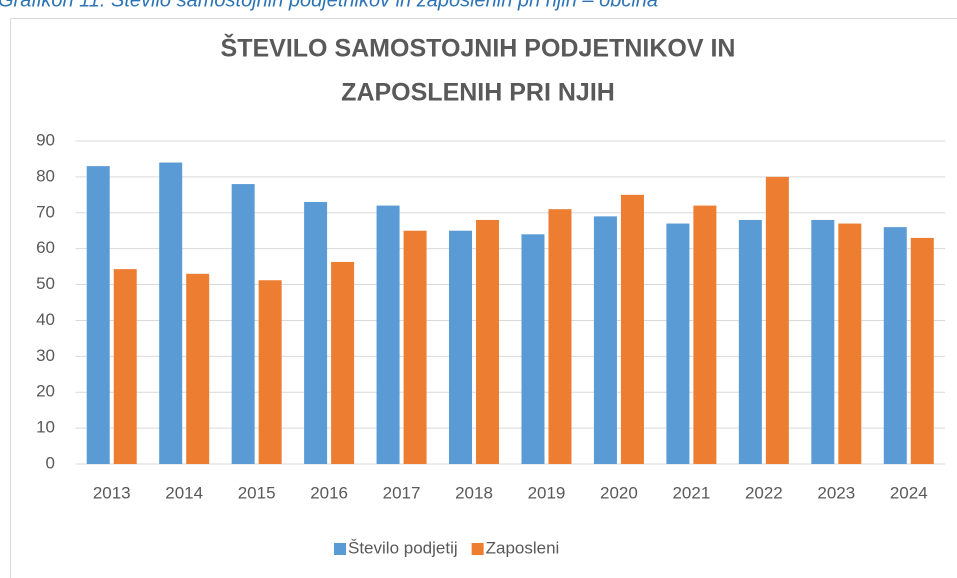  What do you see at coordinates (50, 462) in the screenshot?
I see `y-tick-label: 0` at bounding box center [50, 462].